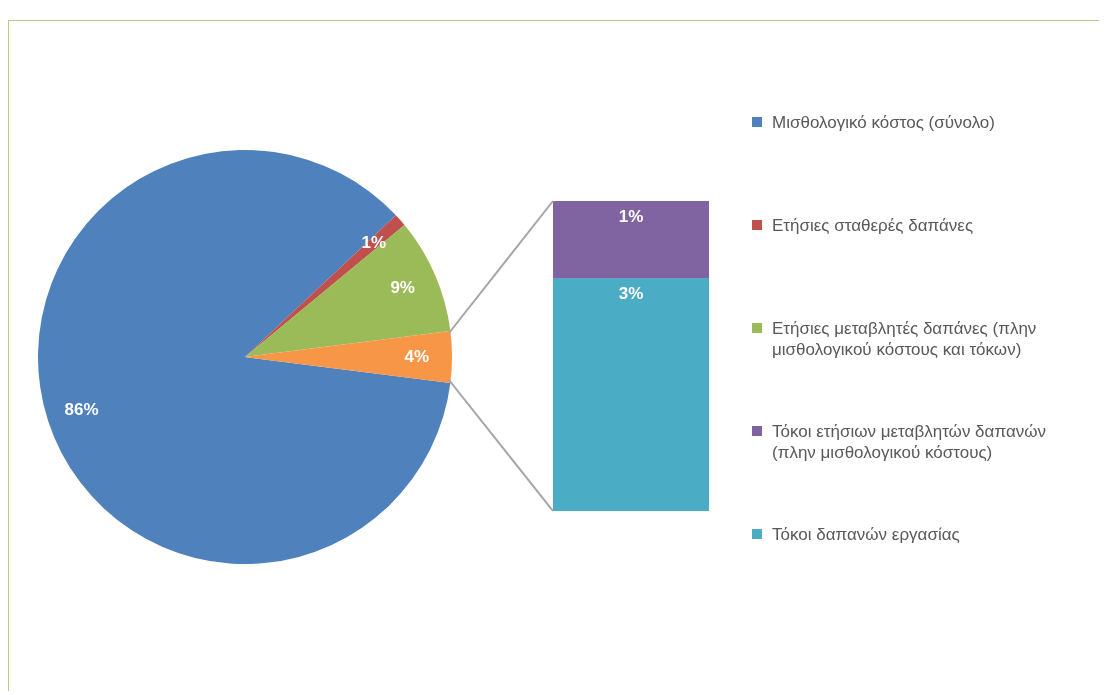 The image size is (1105, 695). I want to click on legend-label: Μισθολογικό κόστος (σύνολο), so click(884, 122).